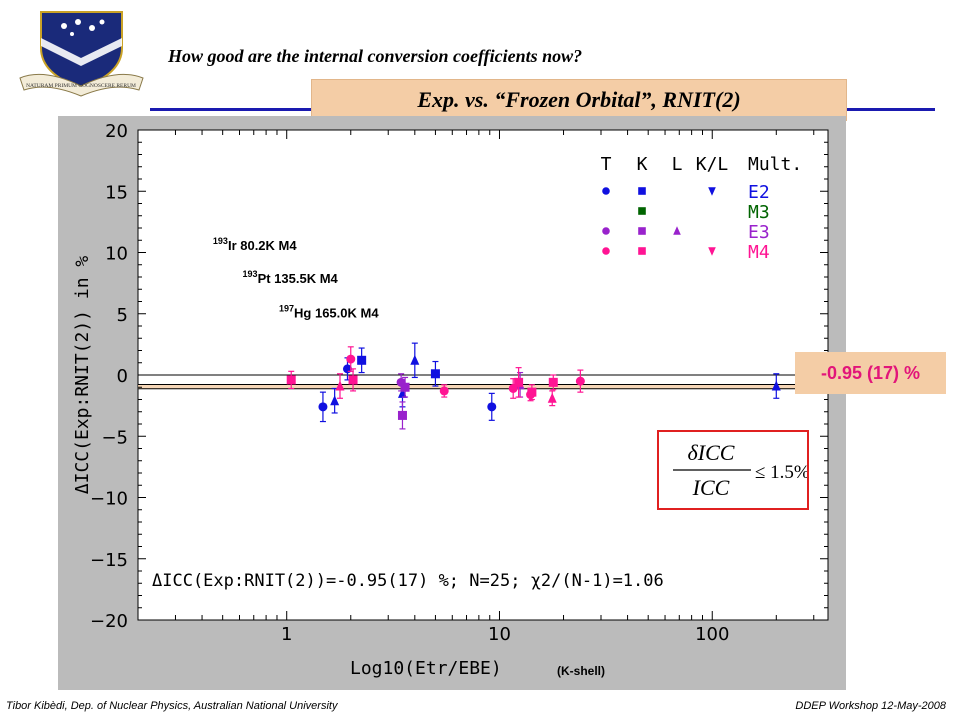 The image size is (960, 720). Describe the element at coordinates (711, 452) in the screenshot. I see `formula-numerator: δICC` at that location.